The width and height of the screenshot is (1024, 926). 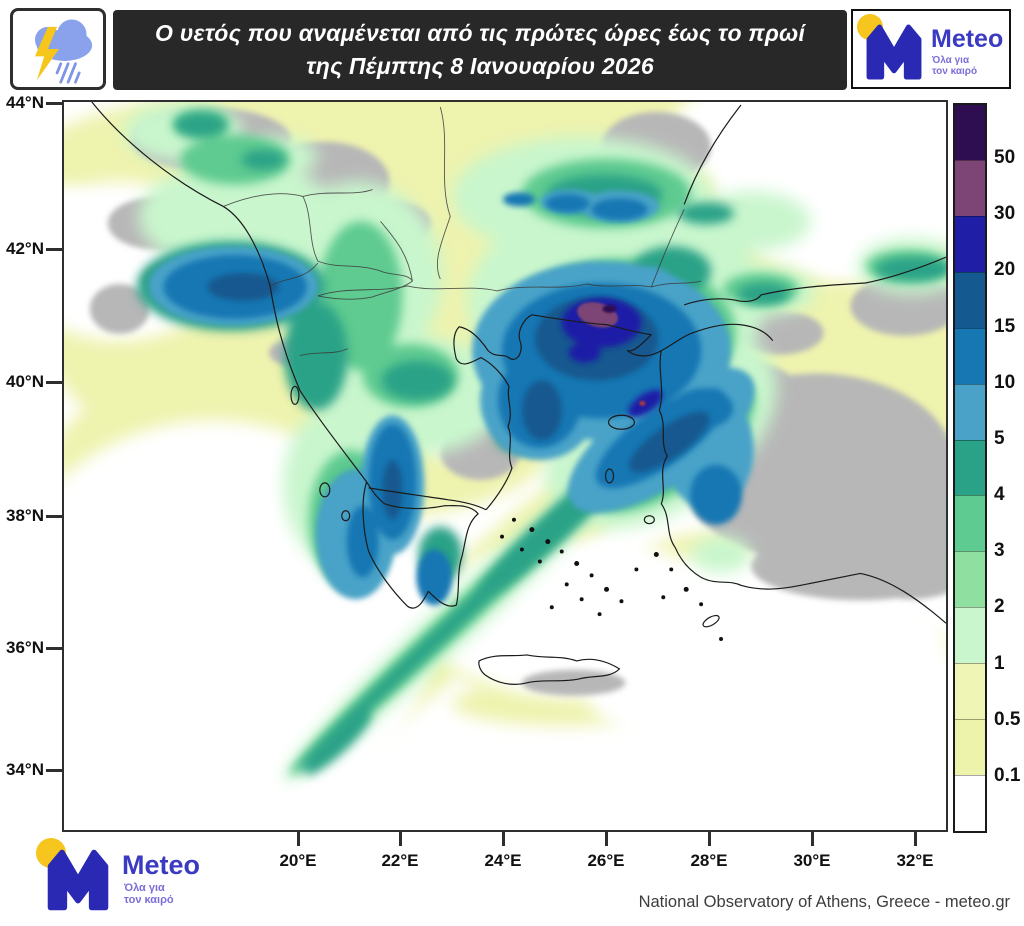 I want to click on storm-cloud-lightning-icon, so click(x=63, y=51).